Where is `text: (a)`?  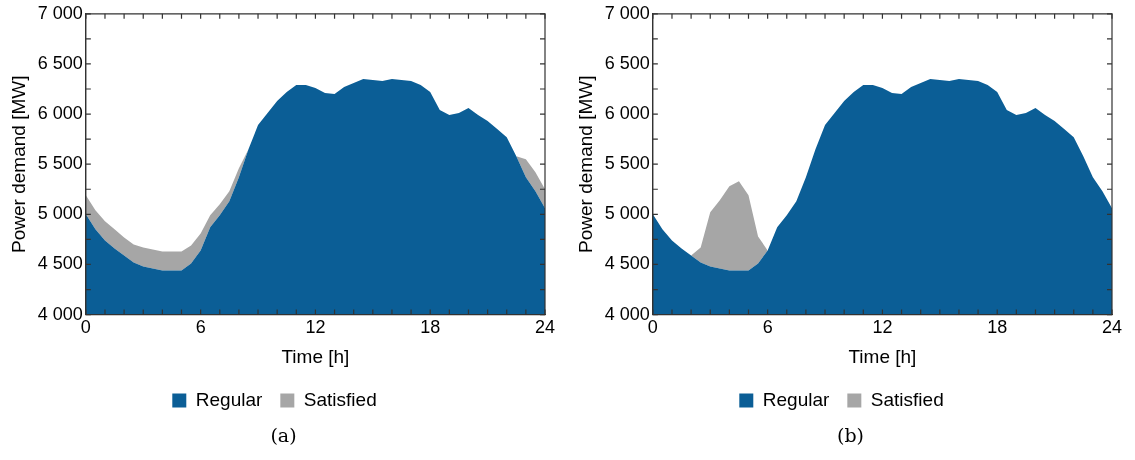 text: (a) is located at coordinates (283, 435).